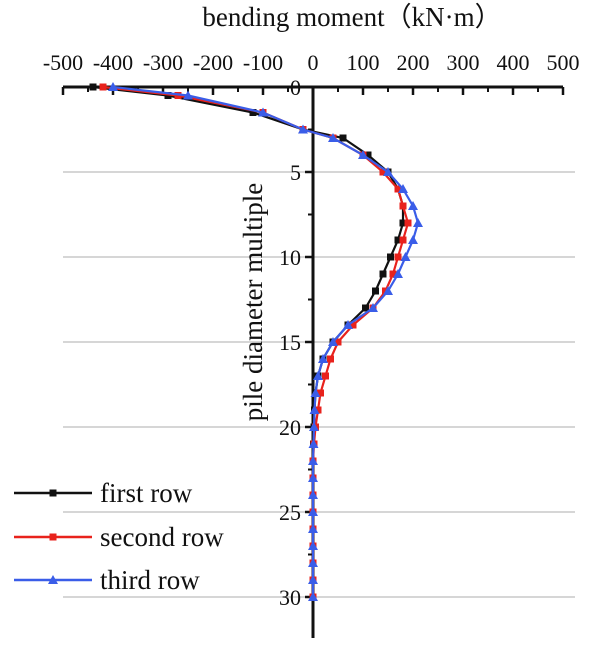  What do you see at coordinates (113, 62) in the screenshot?
I see `x-tick-label: -400` at bounding box center [113, 62].